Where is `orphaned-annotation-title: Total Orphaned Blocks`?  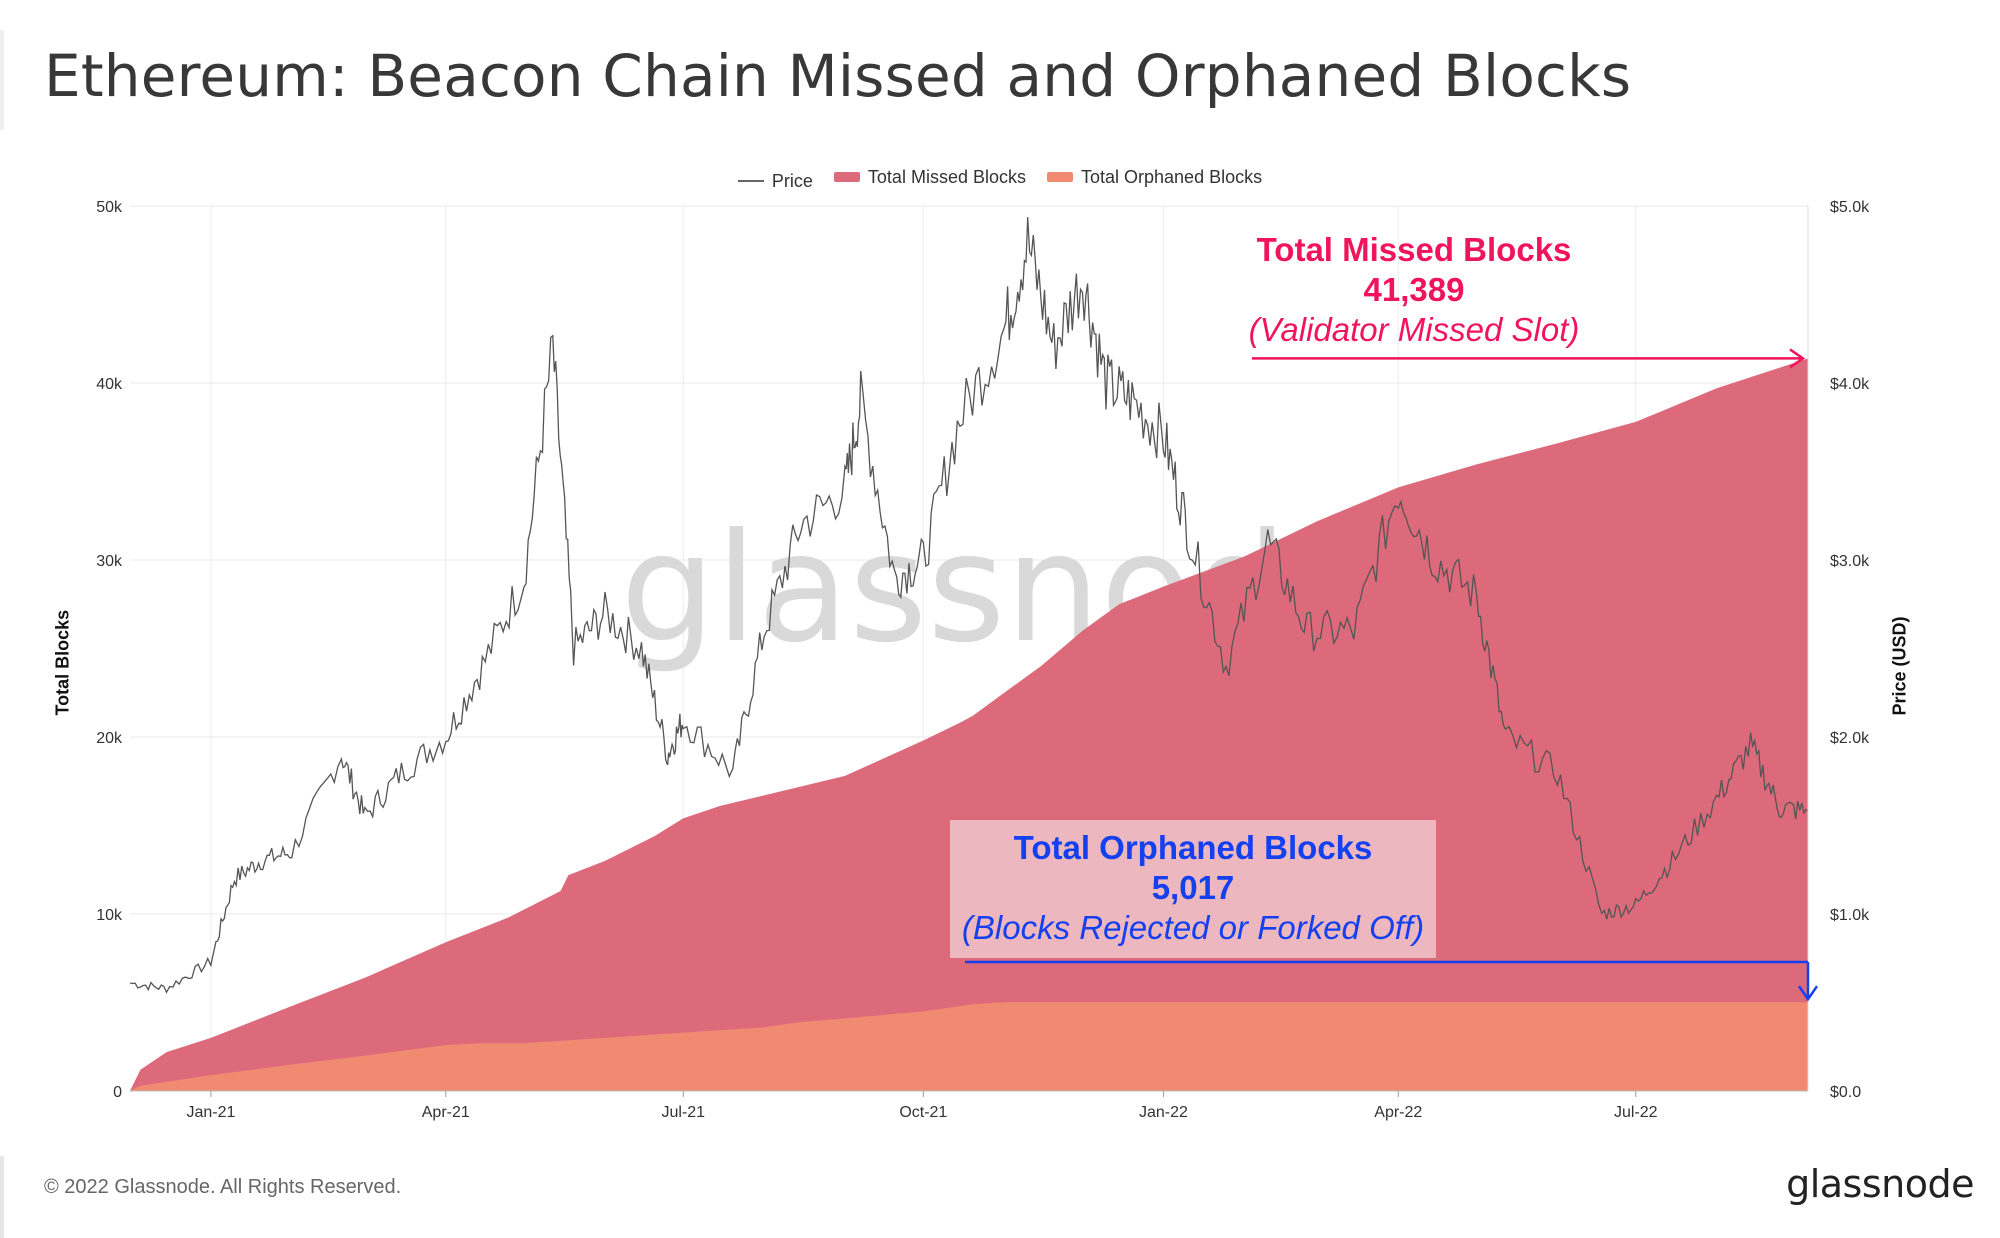 orphaned-annotation-title: Total Orphaned Blocks is located at coordinates (1193, 847).